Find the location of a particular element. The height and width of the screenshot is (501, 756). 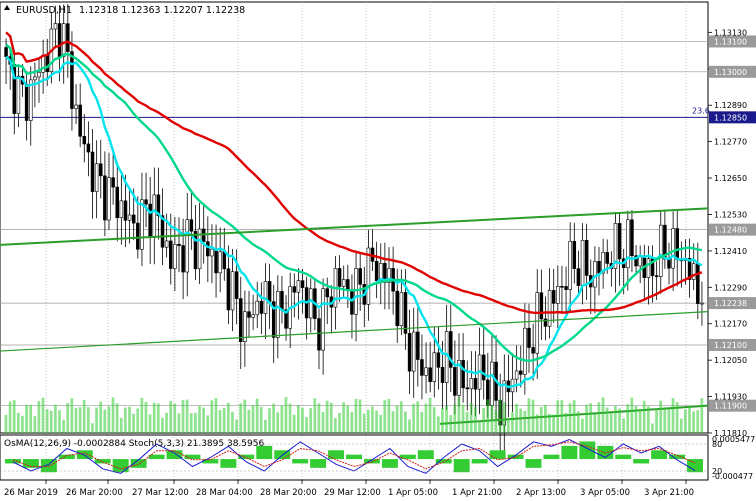

price-tick-label: 1.12770 is located at coordinates (730, 142).